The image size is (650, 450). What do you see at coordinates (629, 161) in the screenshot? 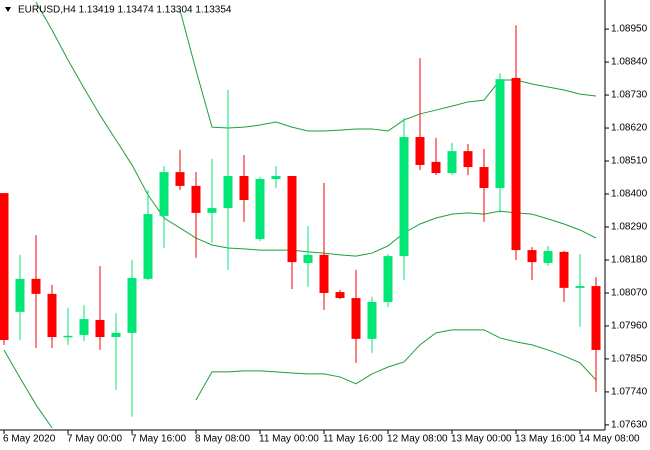
I see `y-tick-label: 1.08510` at bounding box center [629, 161].